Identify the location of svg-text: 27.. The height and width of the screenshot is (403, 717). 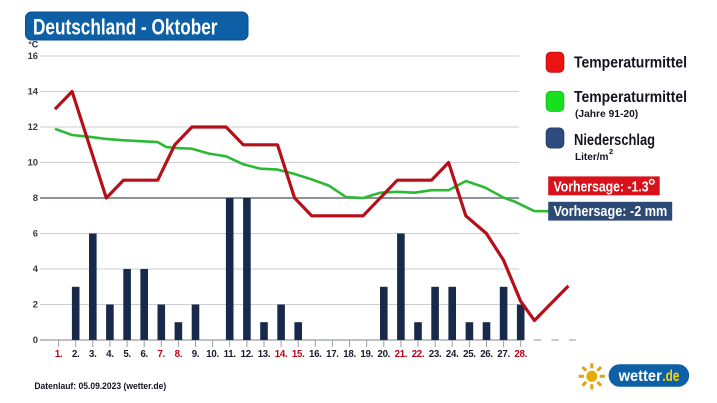
(503, 354).